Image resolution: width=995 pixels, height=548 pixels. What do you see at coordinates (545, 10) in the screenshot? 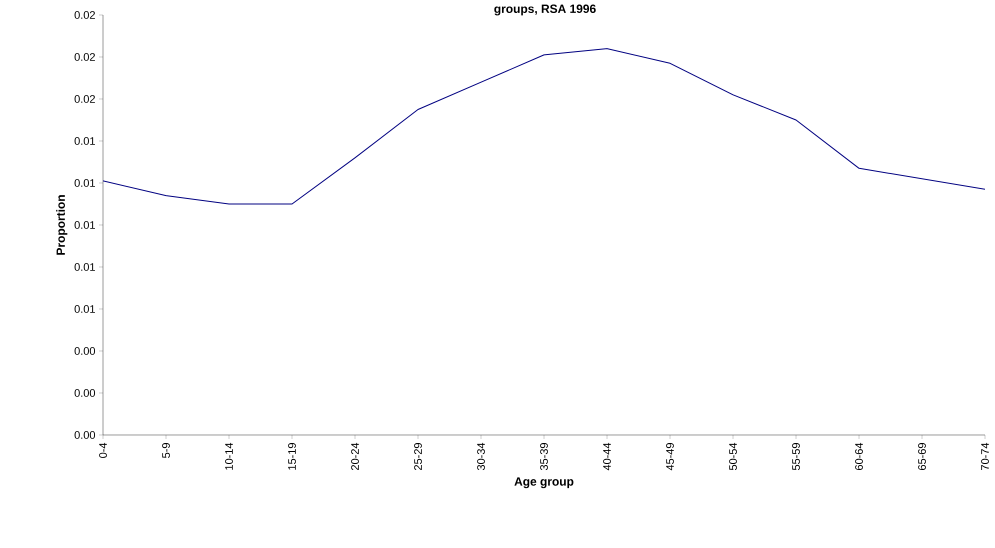
I see `chart-title: groups, RSA 1996` at bounding box center [545, 10].